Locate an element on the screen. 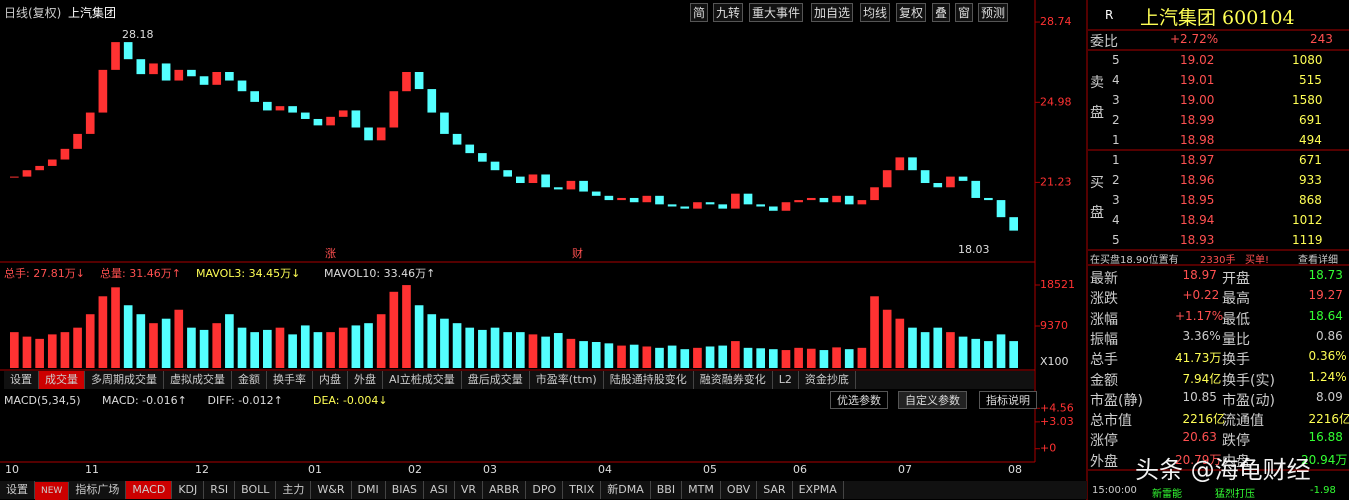 This screenshot has width=1349, height=500. tab: BBI is located at coordinates (667, 490).